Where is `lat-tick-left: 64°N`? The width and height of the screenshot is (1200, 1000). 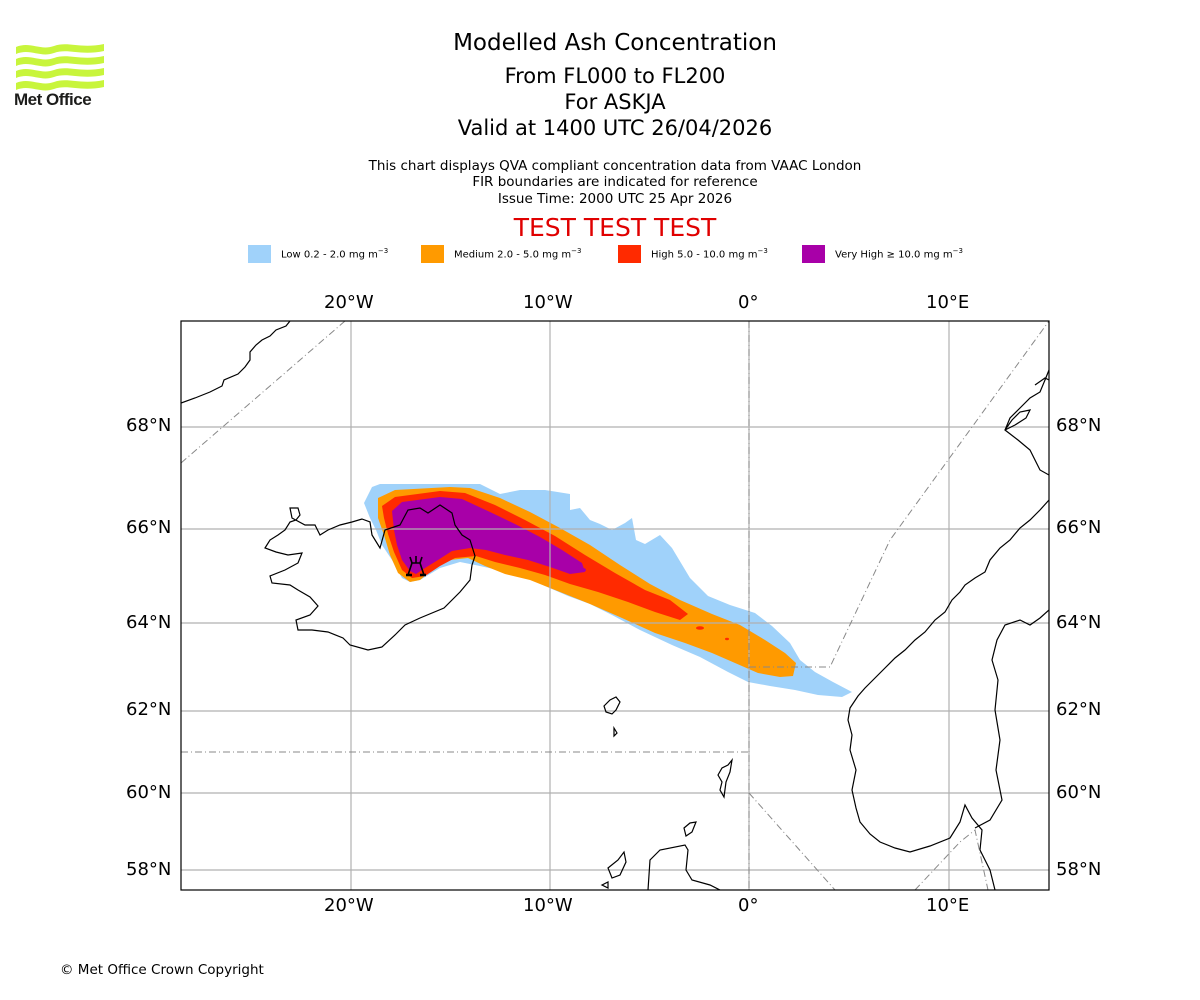
lat-tick-left: 64°N is located at coordinates (149, 622).